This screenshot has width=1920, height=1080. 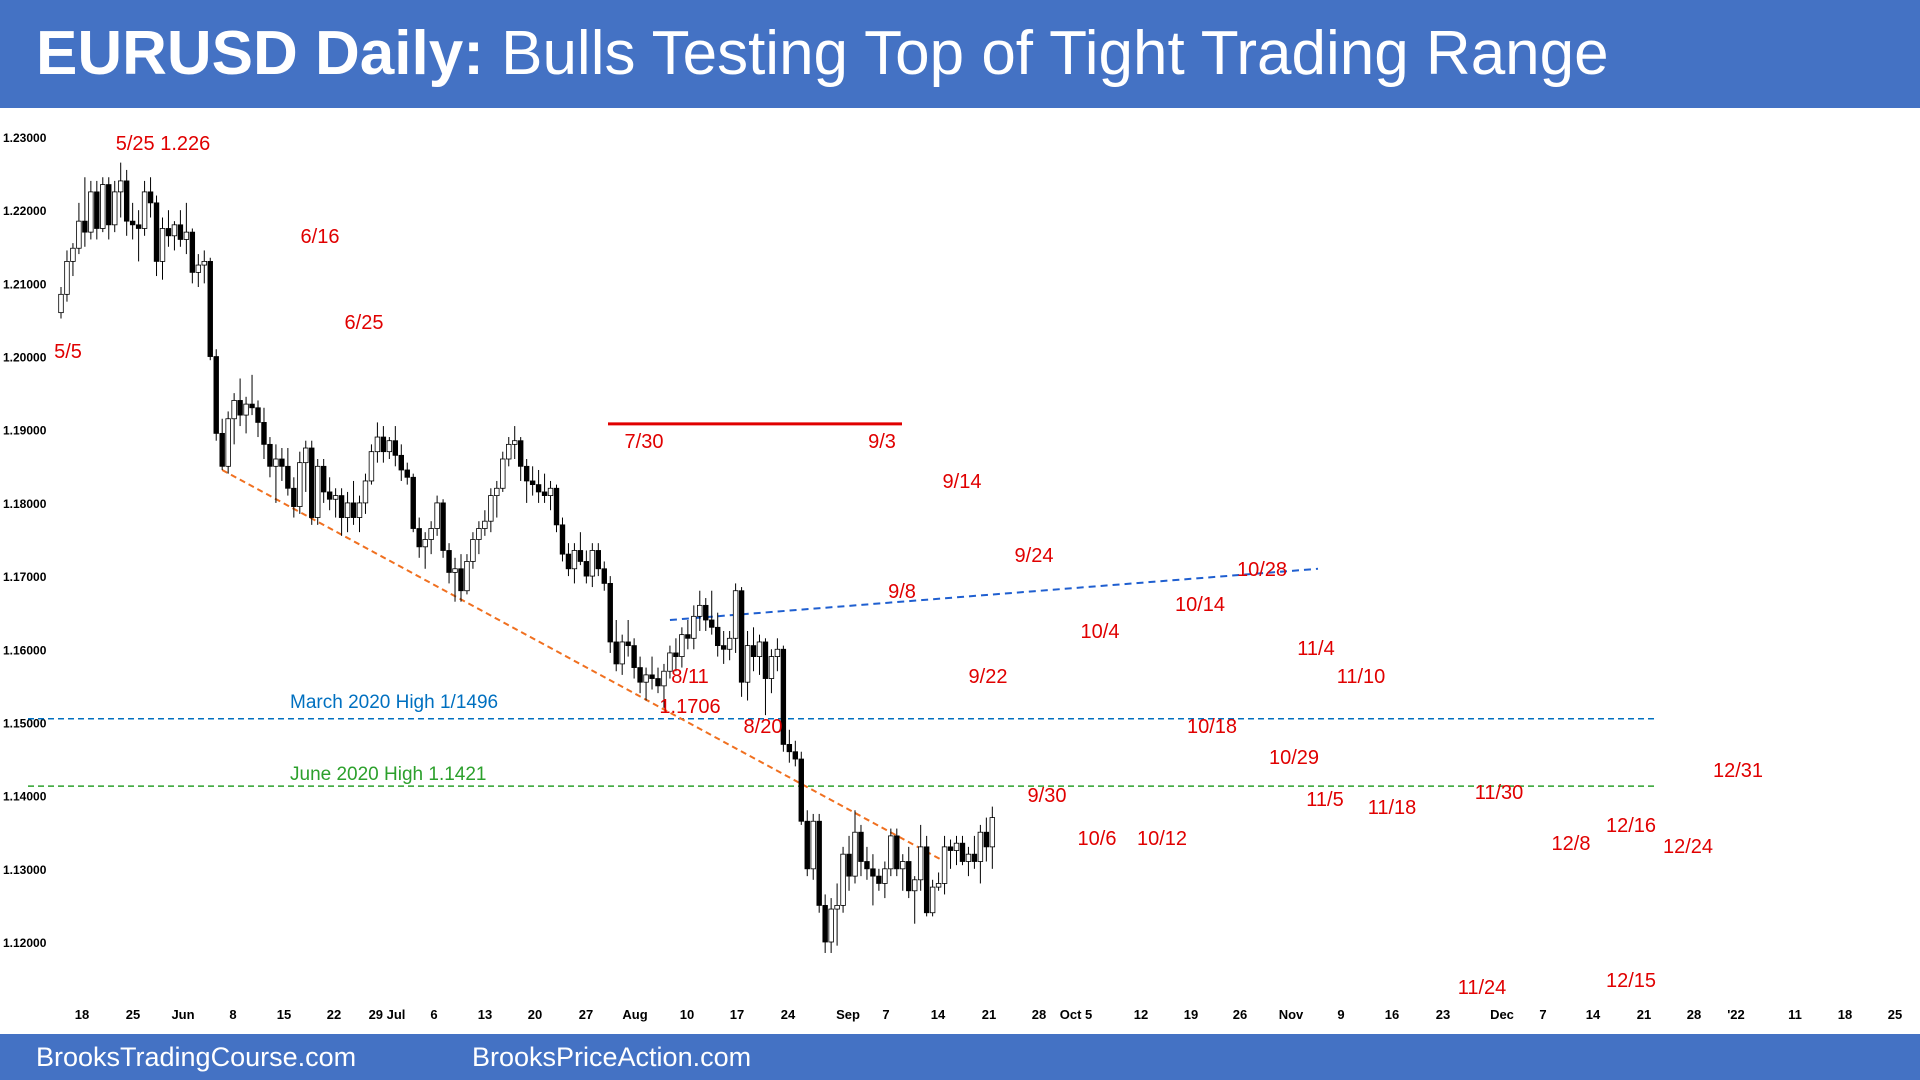 What do you see at coordinates (644, 442) in the screenshot?
I see `annotation-label: 7/30` at bounding box center [644, 442].